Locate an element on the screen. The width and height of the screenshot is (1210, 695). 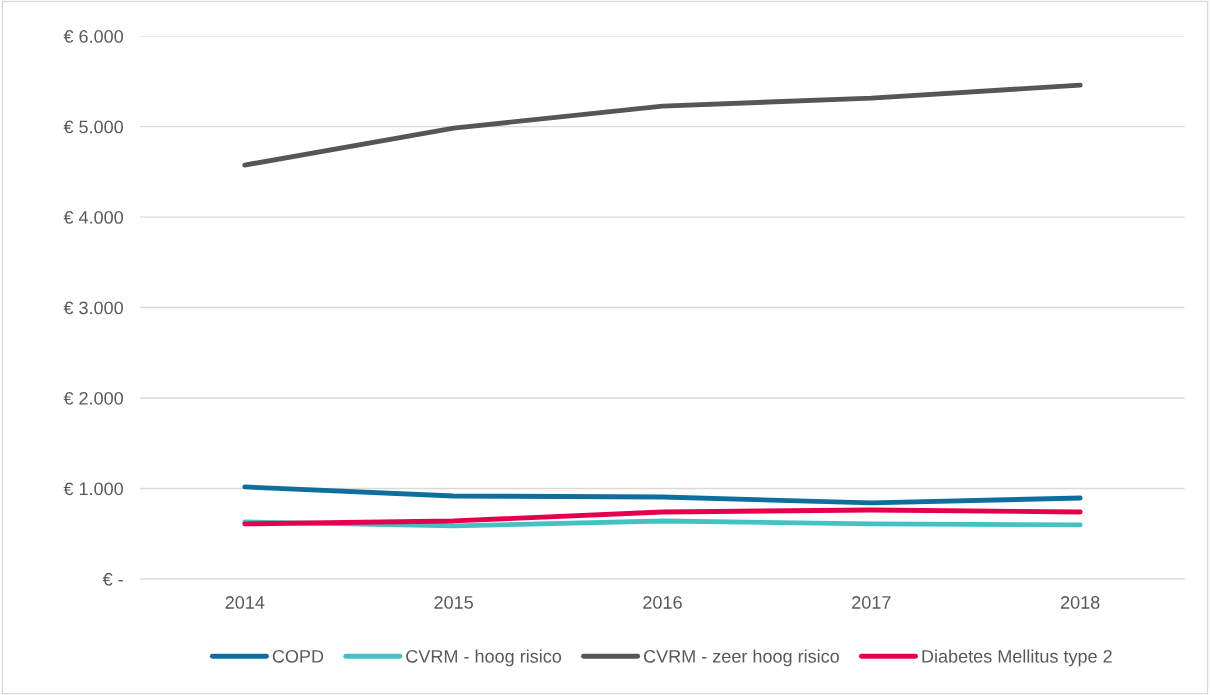
legend-label: Diabetes Mellitus type 2 is located at coordinates (1017, 658).